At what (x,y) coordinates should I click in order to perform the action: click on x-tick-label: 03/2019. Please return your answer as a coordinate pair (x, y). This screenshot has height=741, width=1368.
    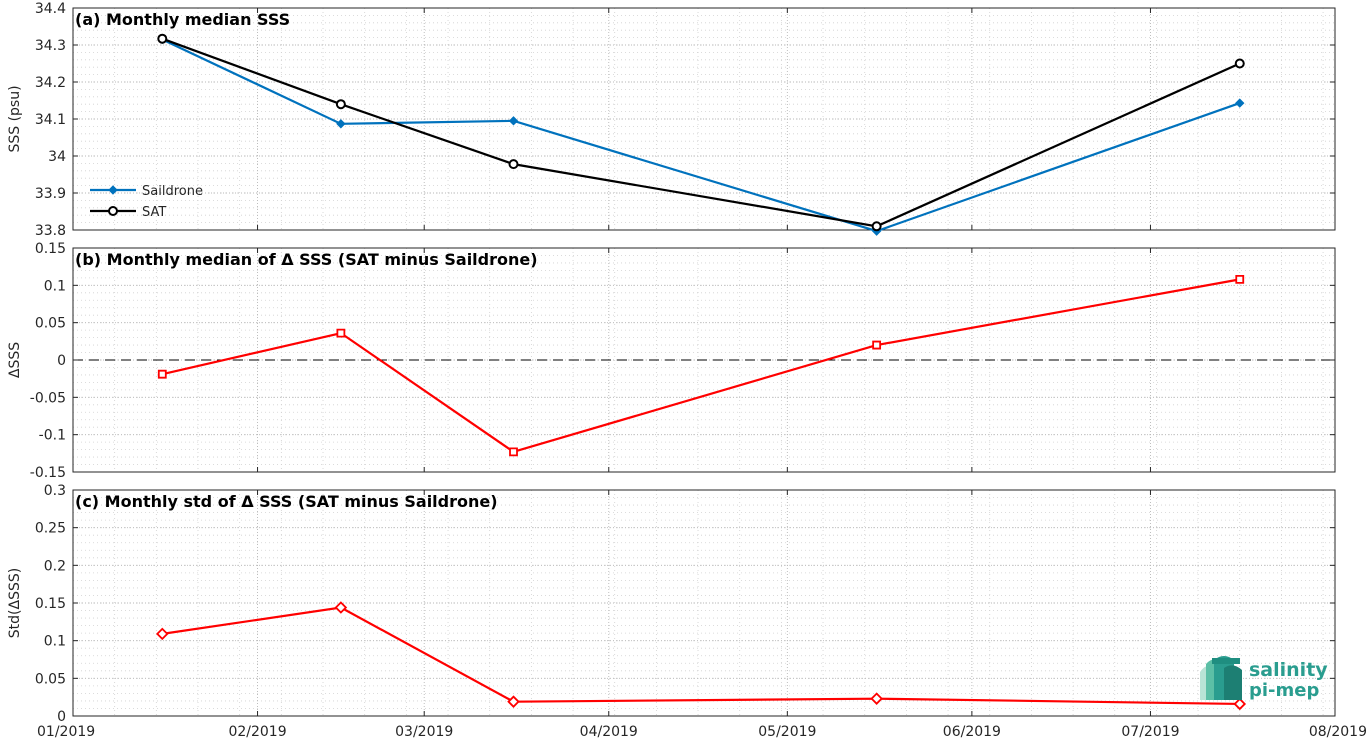
    Looking at the image, I should click on (424, 732).